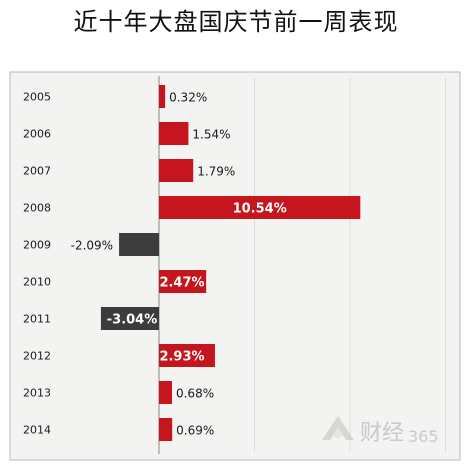 Image resolution: width=472 pixels, height=464 pixels. Describe the element at coordinates (188, 98) in the screenshot. I see `data-label: 0.32%` at that location.